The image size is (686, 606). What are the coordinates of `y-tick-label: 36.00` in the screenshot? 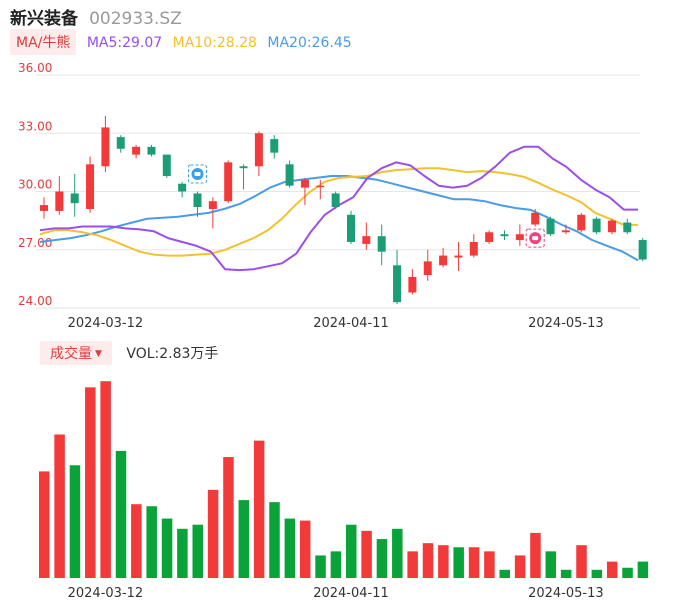 It's located at (35, 68).